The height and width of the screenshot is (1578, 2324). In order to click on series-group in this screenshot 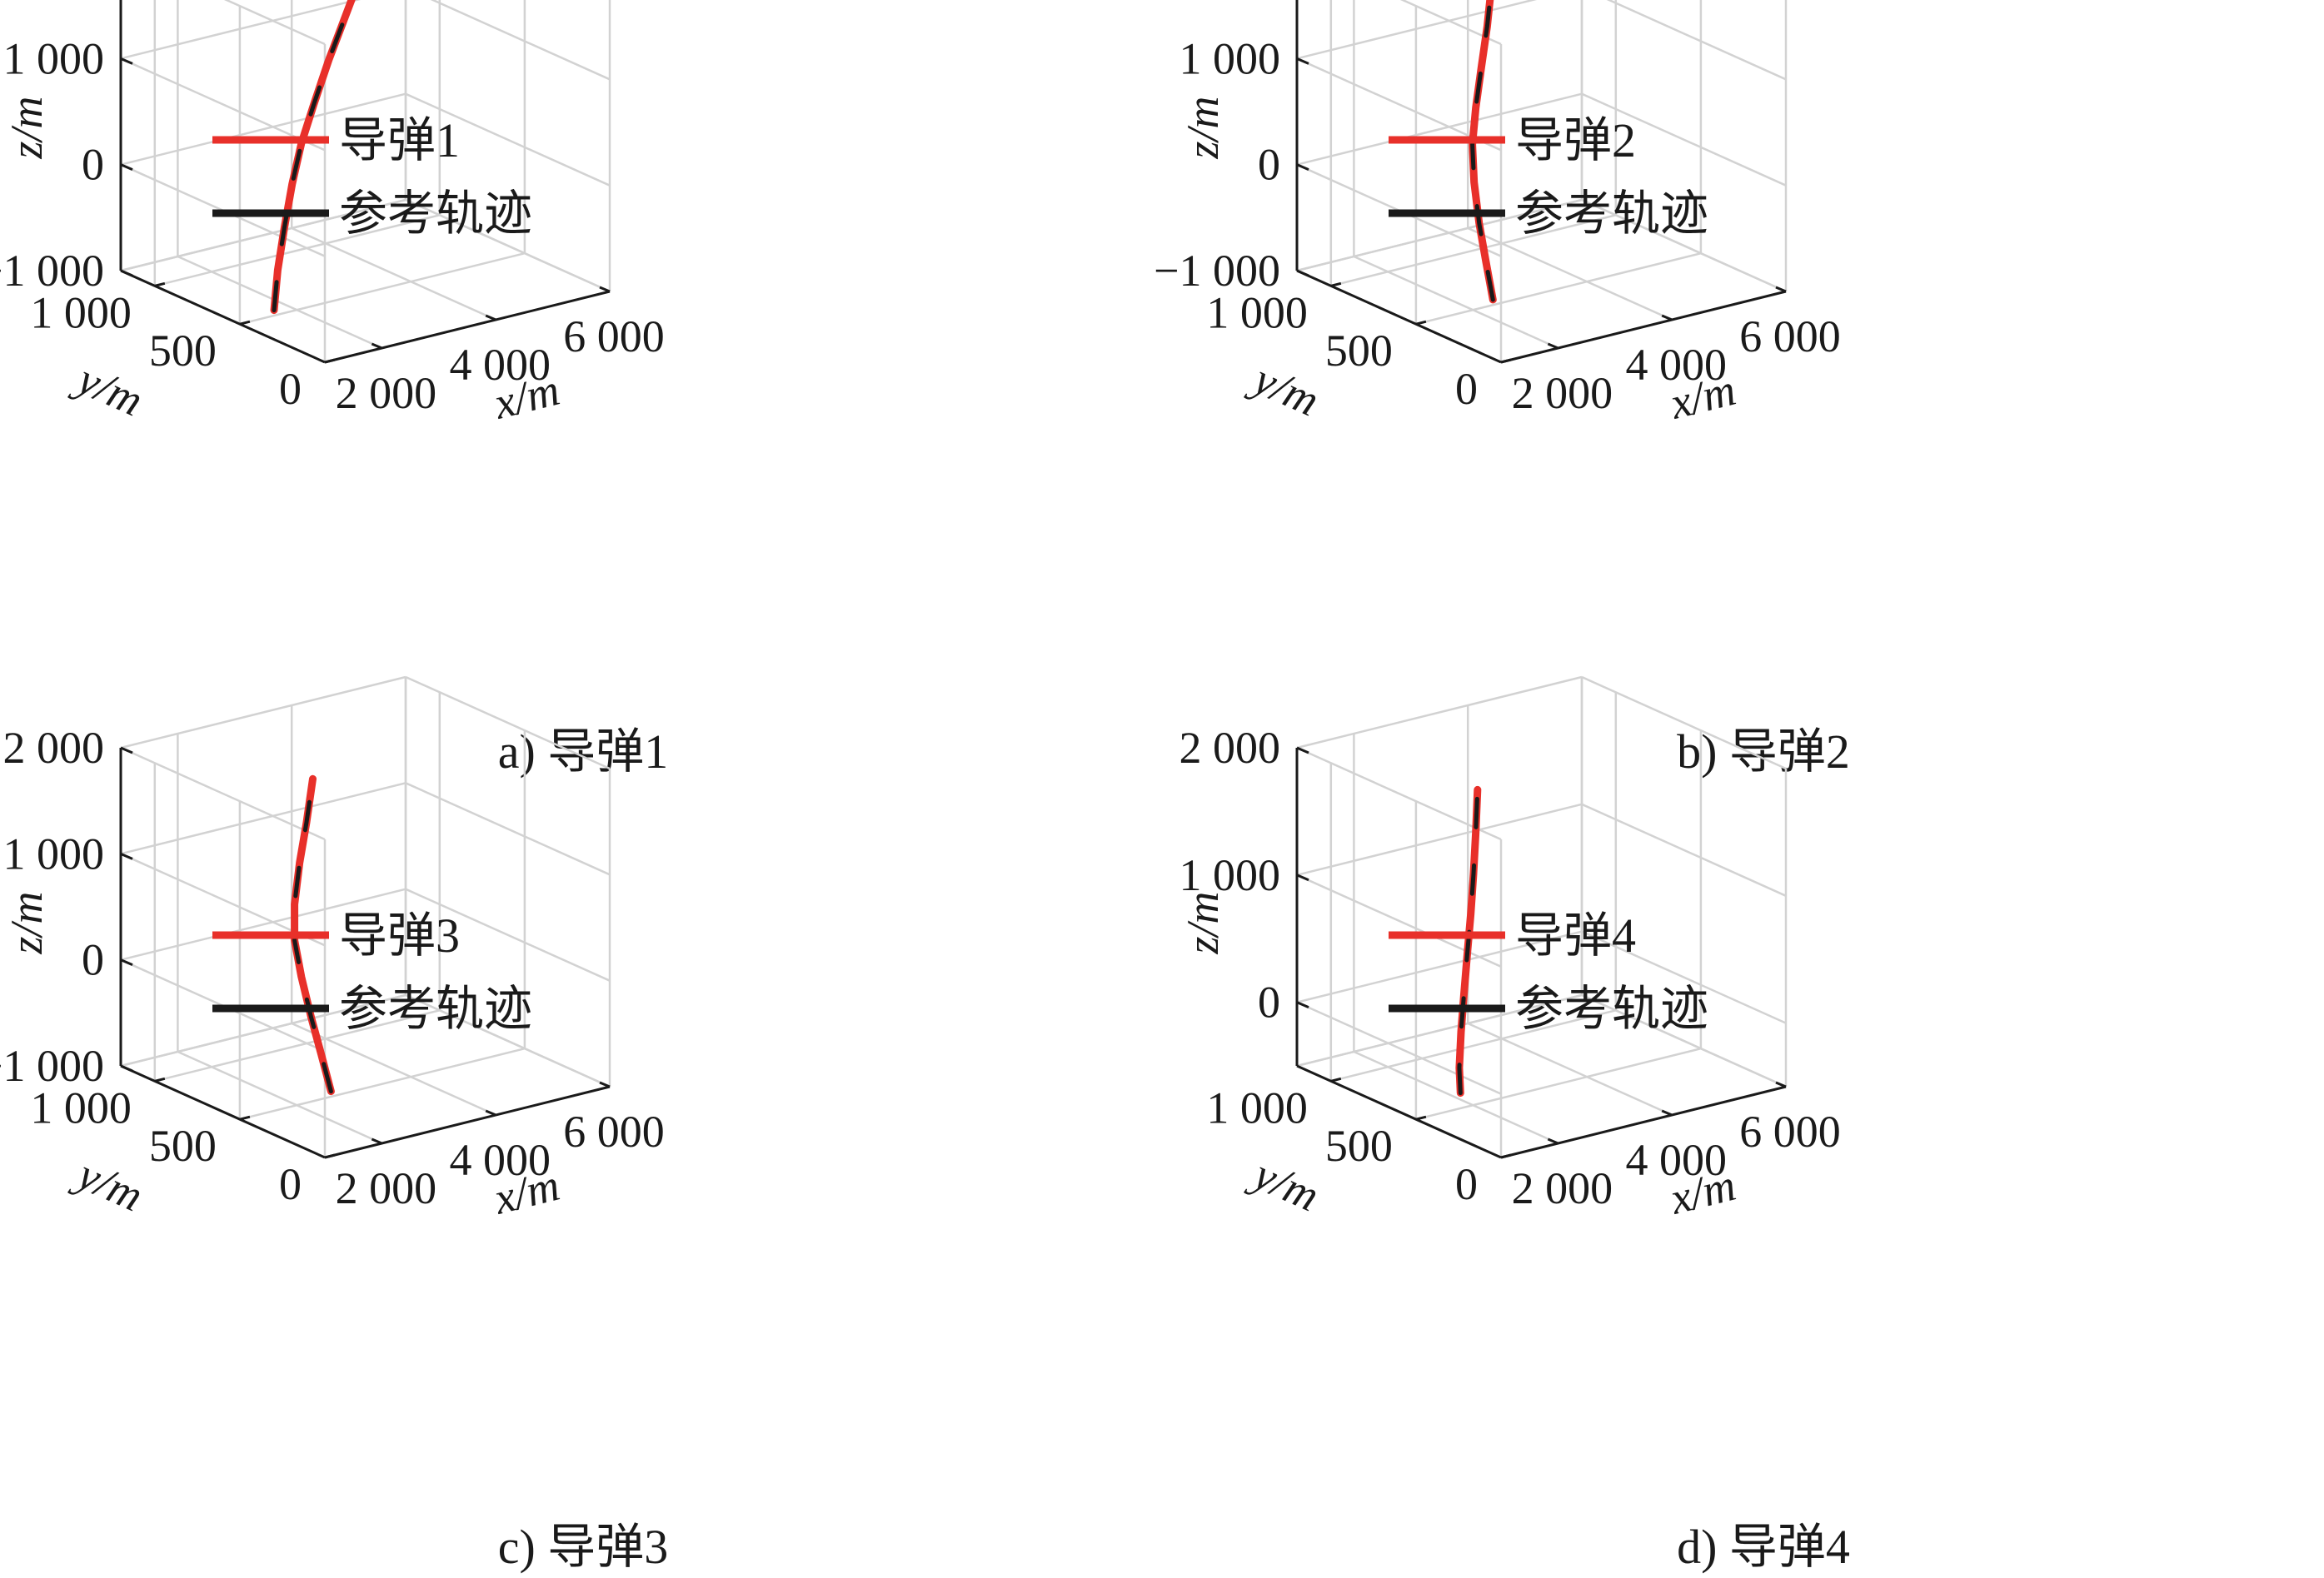, I will do `click(313, 935)`.